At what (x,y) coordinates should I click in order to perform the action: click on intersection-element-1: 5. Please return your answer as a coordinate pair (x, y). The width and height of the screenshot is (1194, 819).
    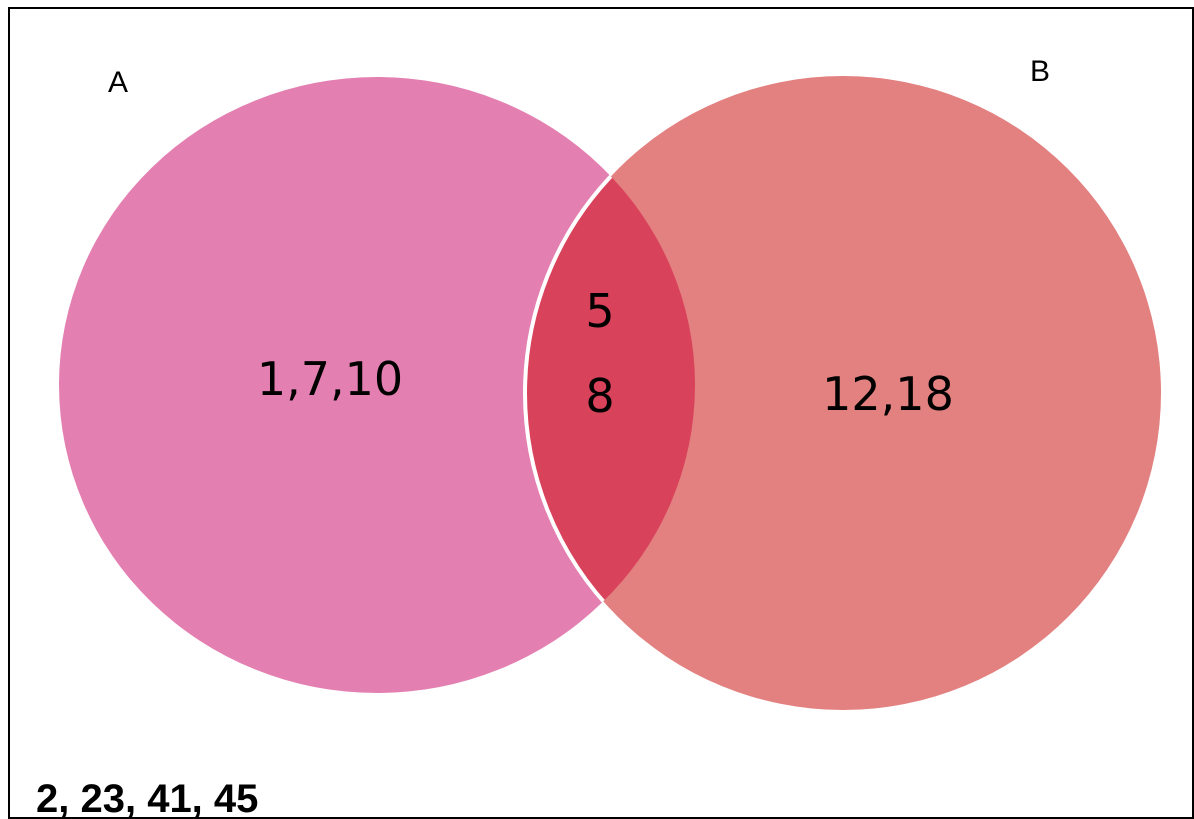
    Looking at the image, I should click on (599, 311).